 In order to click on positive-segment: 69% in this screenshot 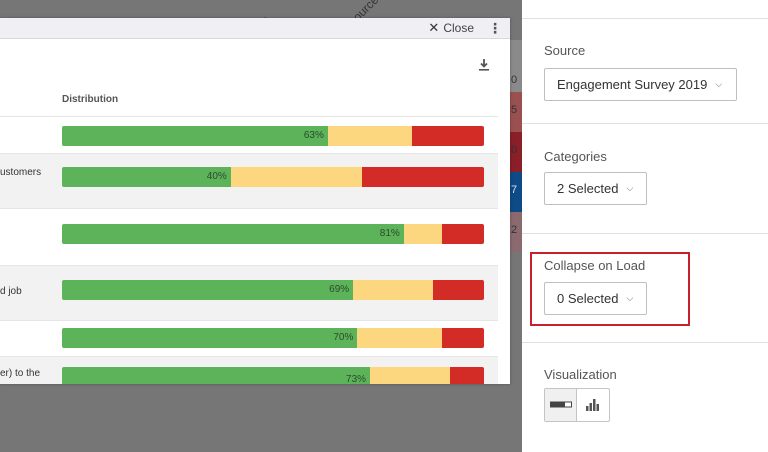, I will do `click(208, 290)`.